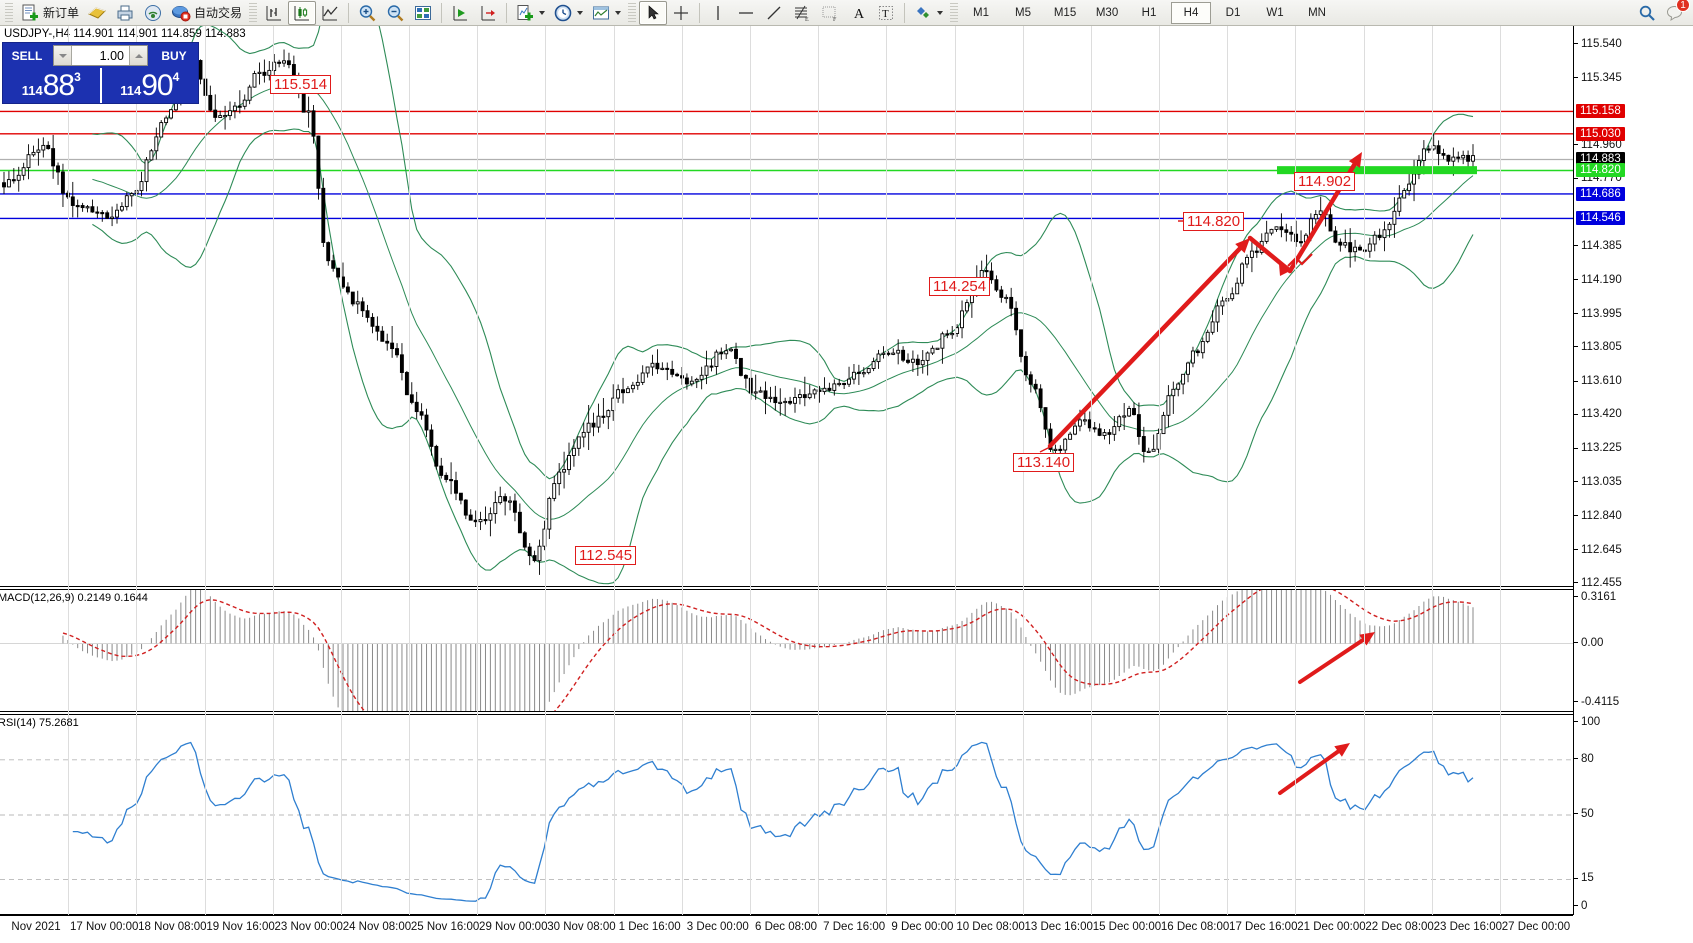 Image resolution: width=1693 pixels, height=943 pixels. What do you see at coordinates (27, 55) in the screenshot?
I see `sell-button: SELL` at bounding box center [27, 55].